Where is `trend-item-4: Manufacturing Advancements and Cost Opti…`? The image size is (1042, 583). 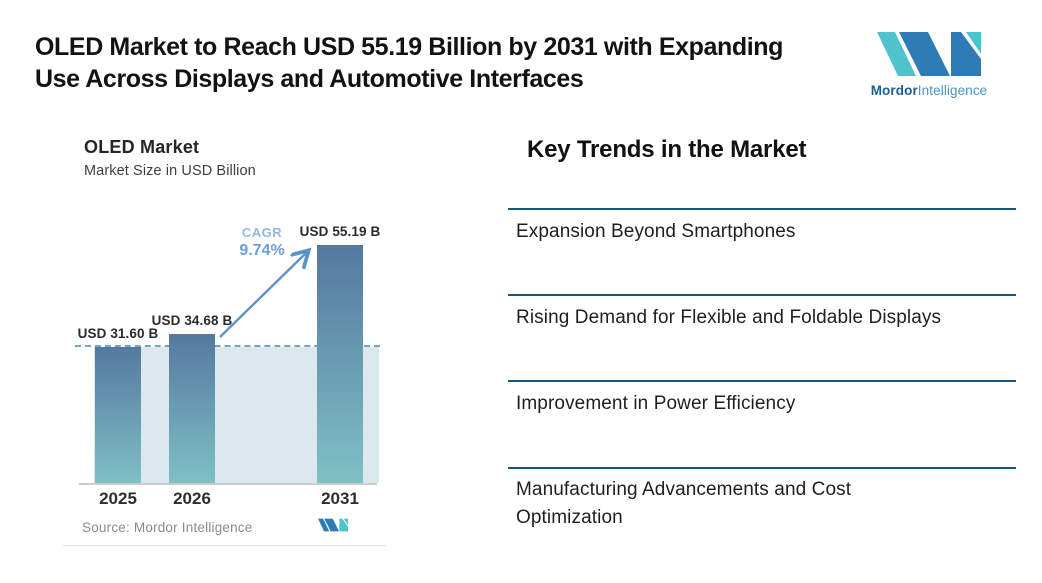 trend-item-4: Manufacturing Advancements and Cost Opti… is located at coordinates (684, 503).